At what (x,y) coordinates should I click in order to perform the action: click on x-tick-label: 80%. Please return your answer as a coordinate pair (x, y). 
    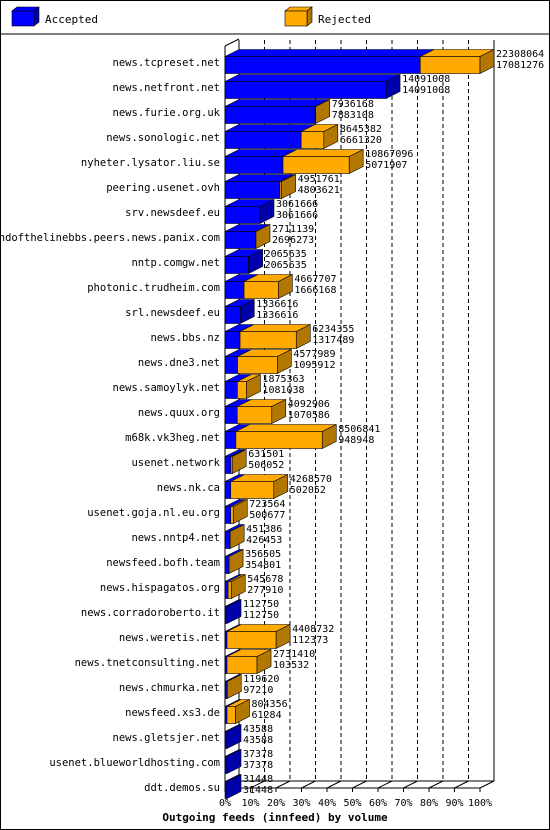
    Looking at the image, I should click on (429, 803).